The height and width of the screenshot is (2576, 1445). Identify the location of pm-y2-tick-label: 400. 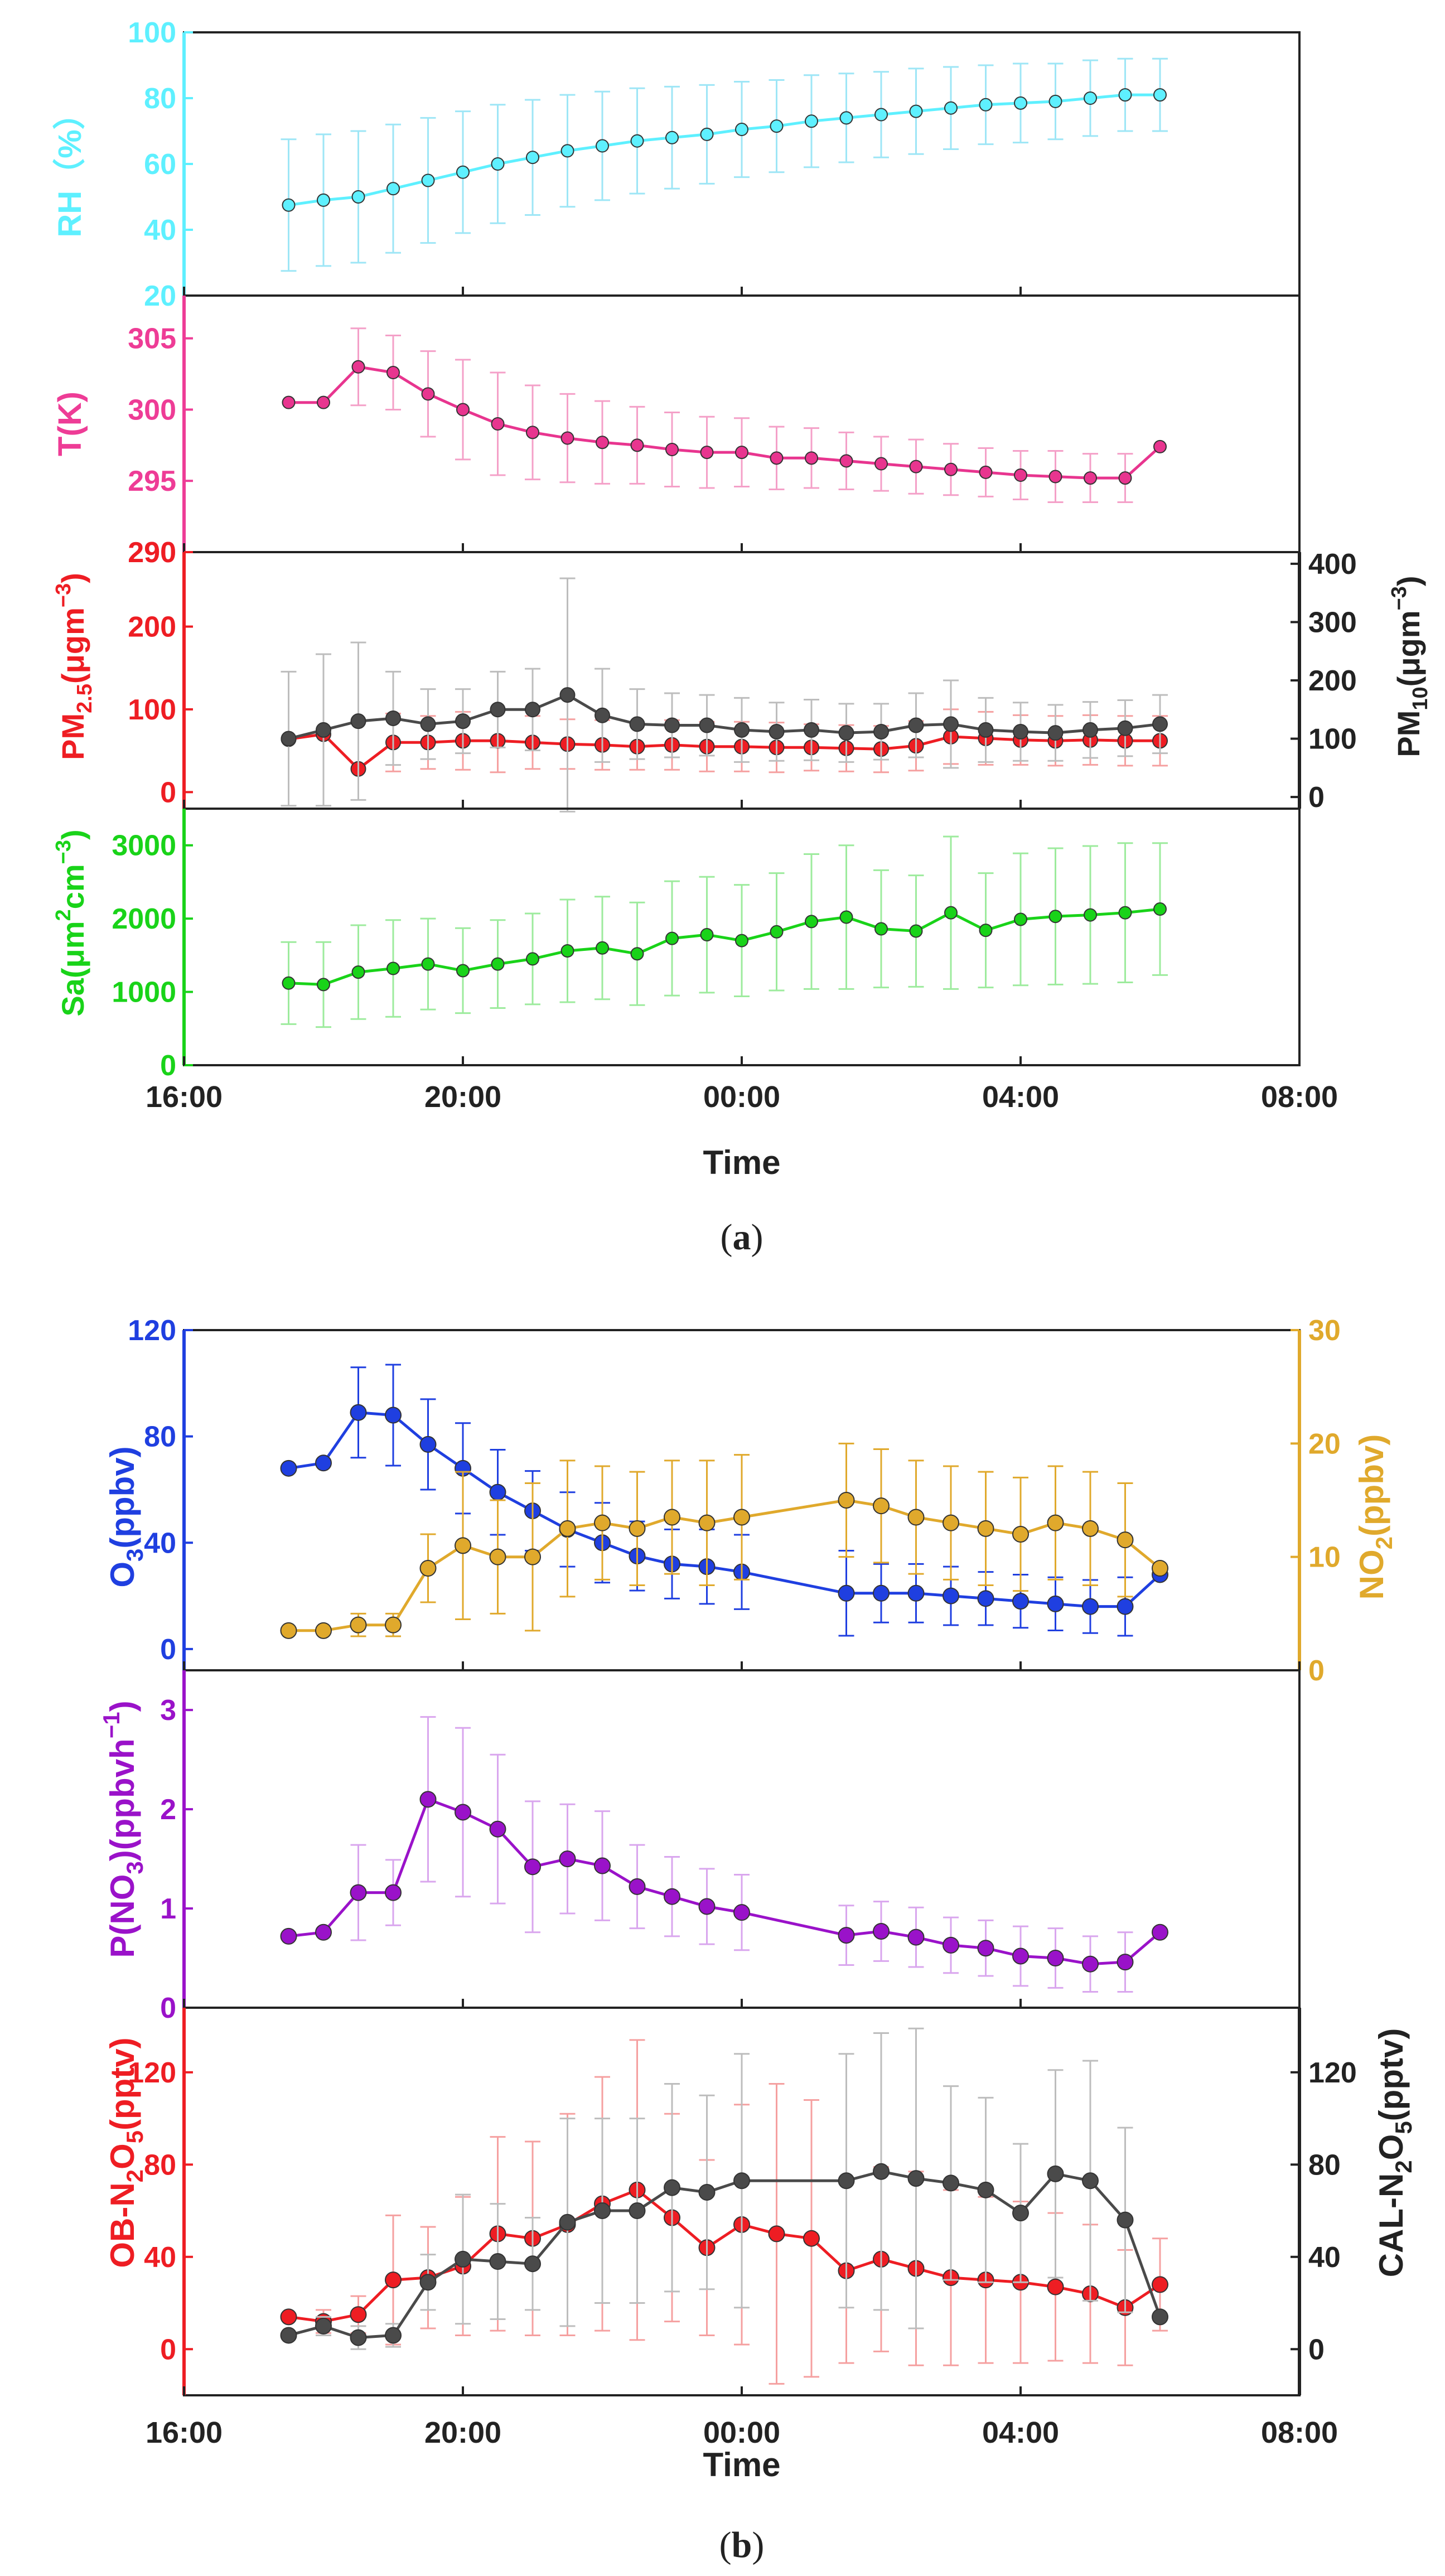
(1332, 565).